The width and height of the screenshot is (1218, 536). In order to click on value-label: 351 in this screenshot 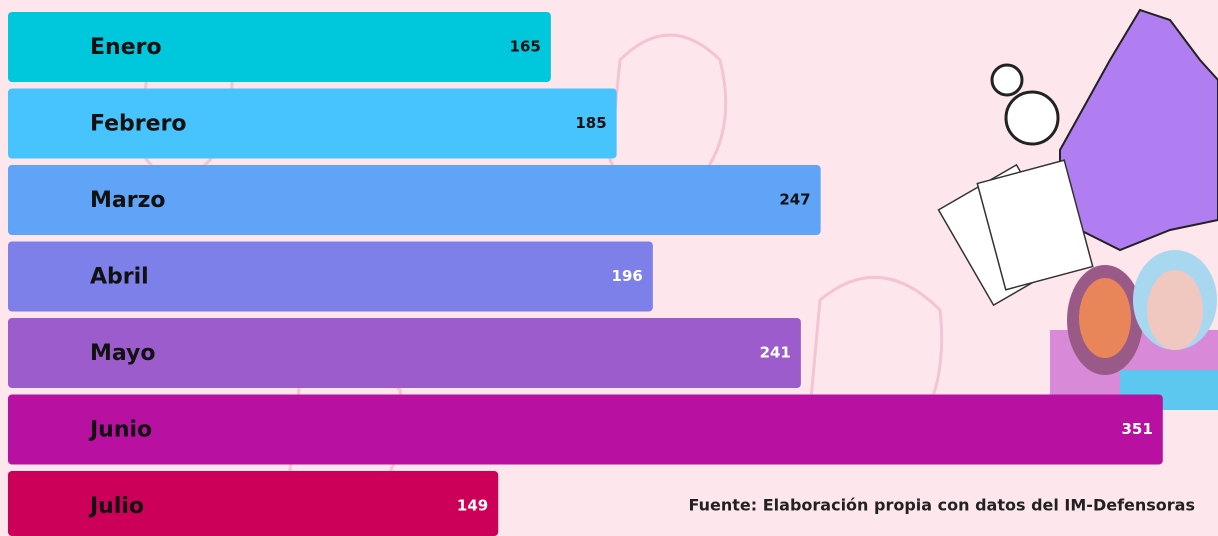, I will do `click(1136, 429)`.